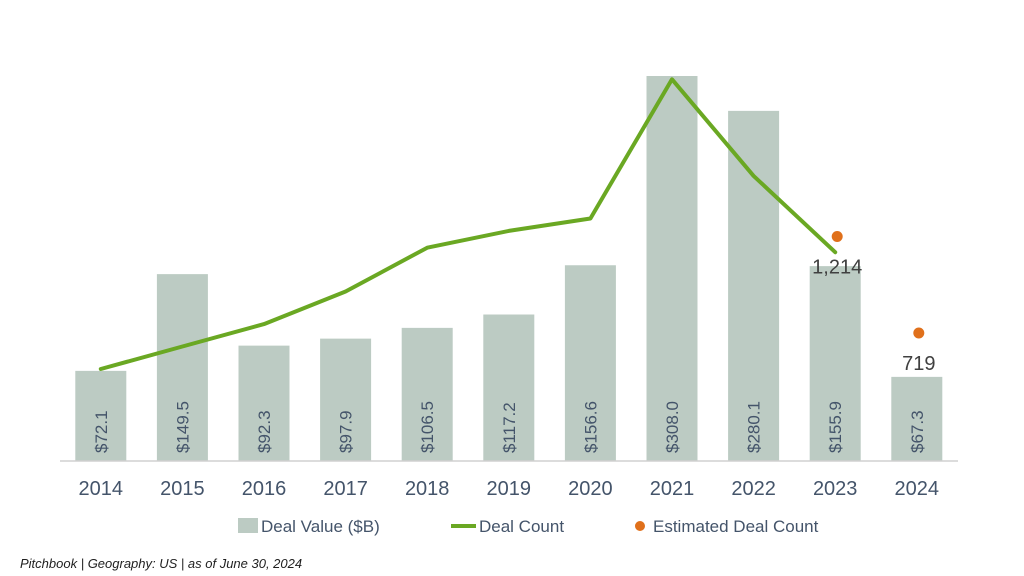 The width and height of the screenshot is (1024, 576). What do you see at coordinates (182, 427) in the screenshot?
I see `bar-label-2015: $149.5` at bounding box center [182, 427].